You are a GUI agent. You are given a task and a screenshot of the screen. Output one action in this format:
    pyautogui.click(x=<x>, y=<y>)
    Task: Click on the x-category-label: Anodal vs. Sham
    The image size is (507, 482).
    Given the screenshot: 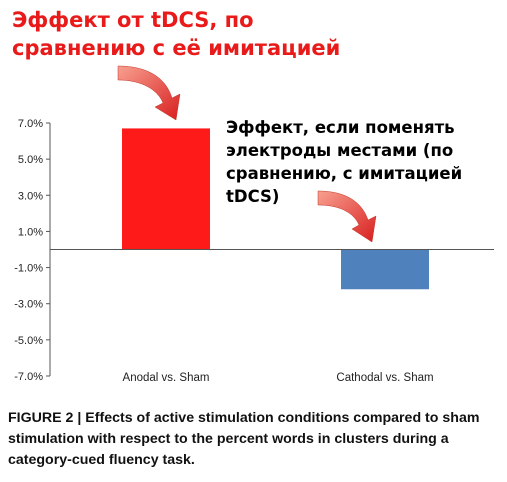 What is the action you would take?
    pyautogui.click(x=166, y=378)
    